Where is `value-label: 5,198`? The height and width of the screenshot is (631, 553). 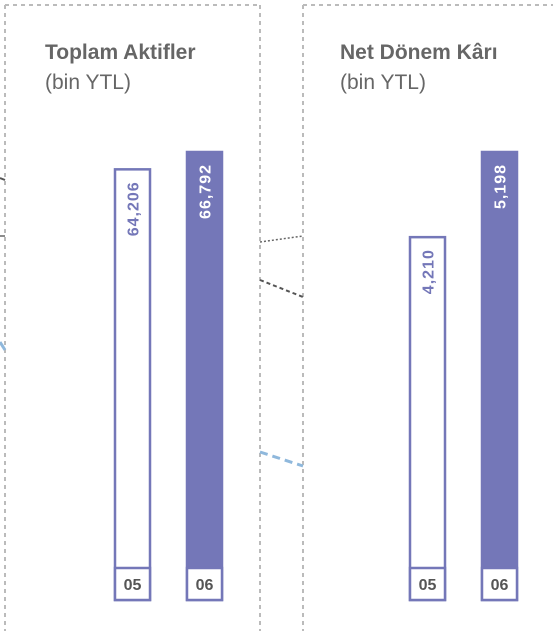 value-label: 5,198 is located at coordinates (501, 186).